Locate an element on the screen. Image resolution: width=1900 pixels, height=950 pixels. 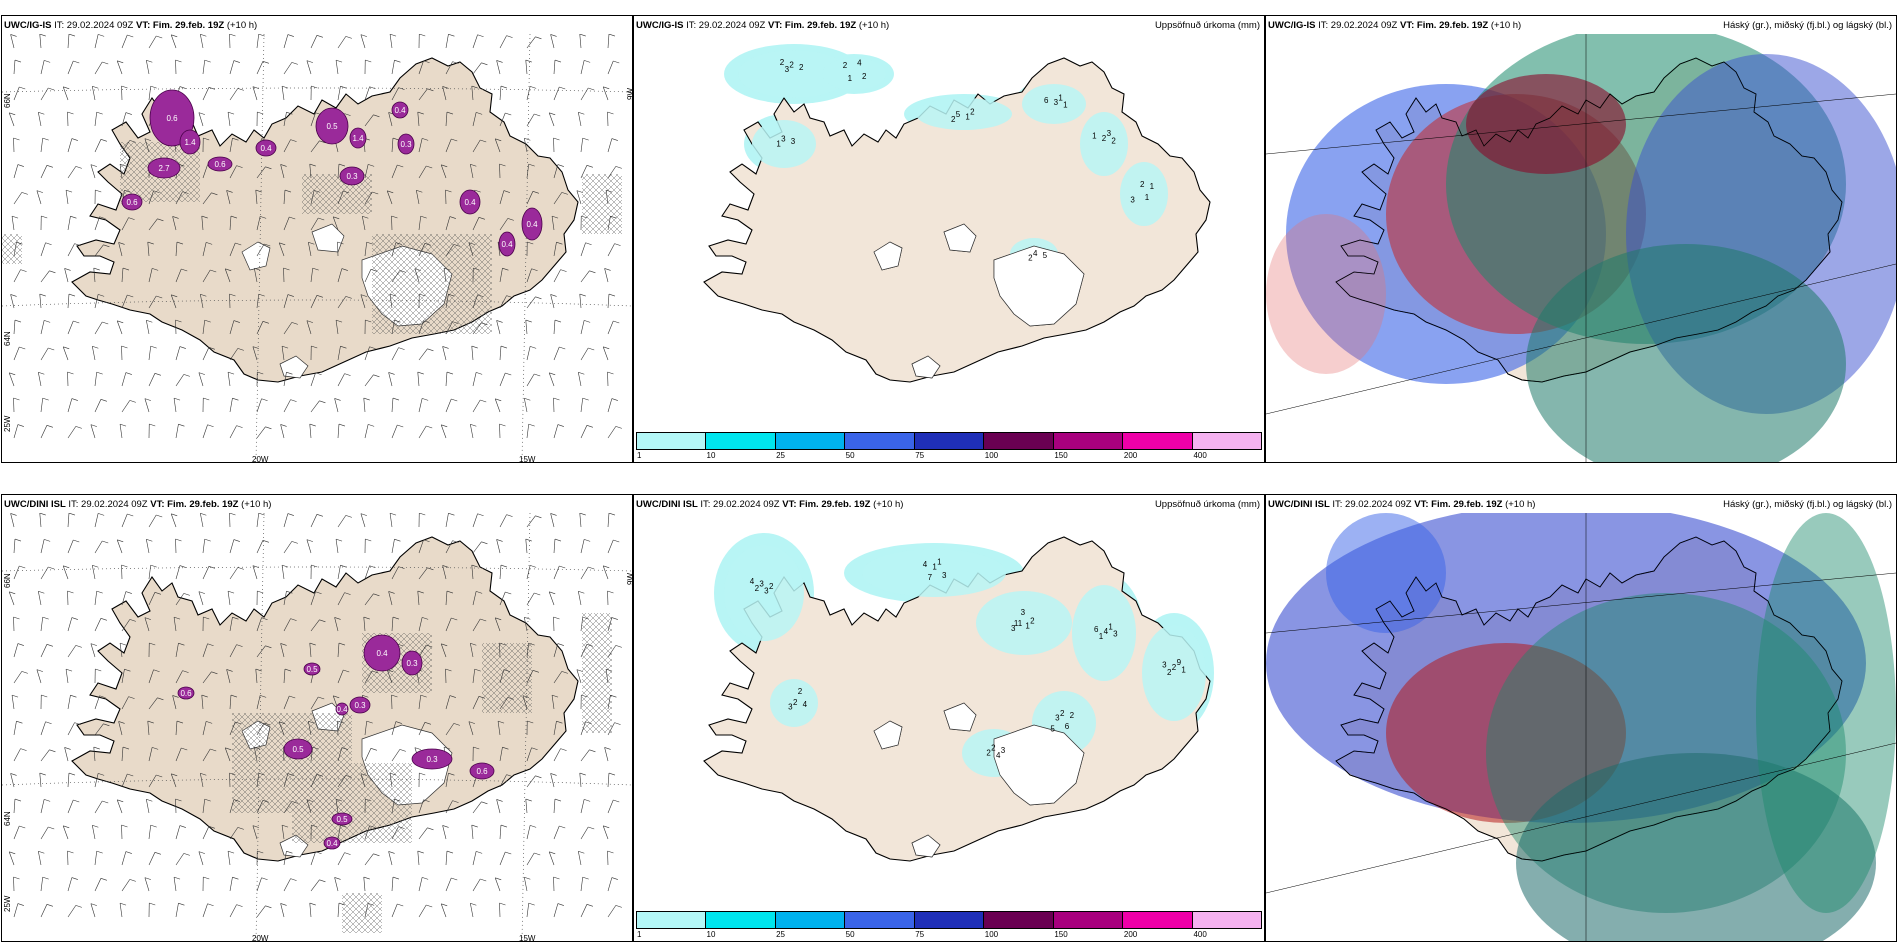
precip-value: 2 is located at coordinates (845, 65).